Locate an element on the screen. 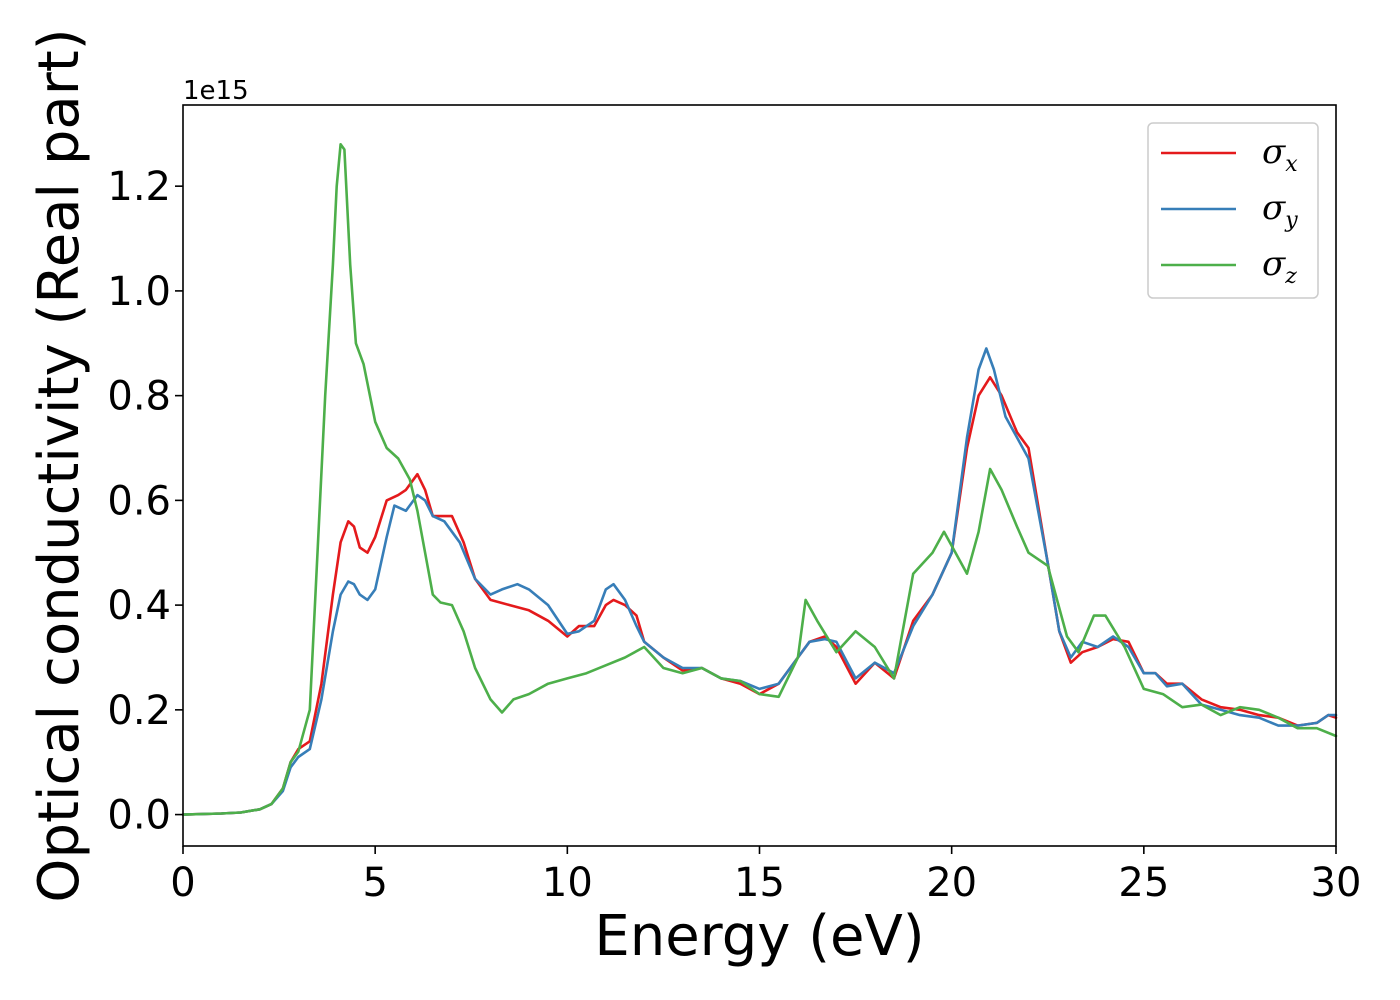 The height and width of the screenshot is (1000, 1400). x-tick-label: 15 is located at coordinates (759, 883).